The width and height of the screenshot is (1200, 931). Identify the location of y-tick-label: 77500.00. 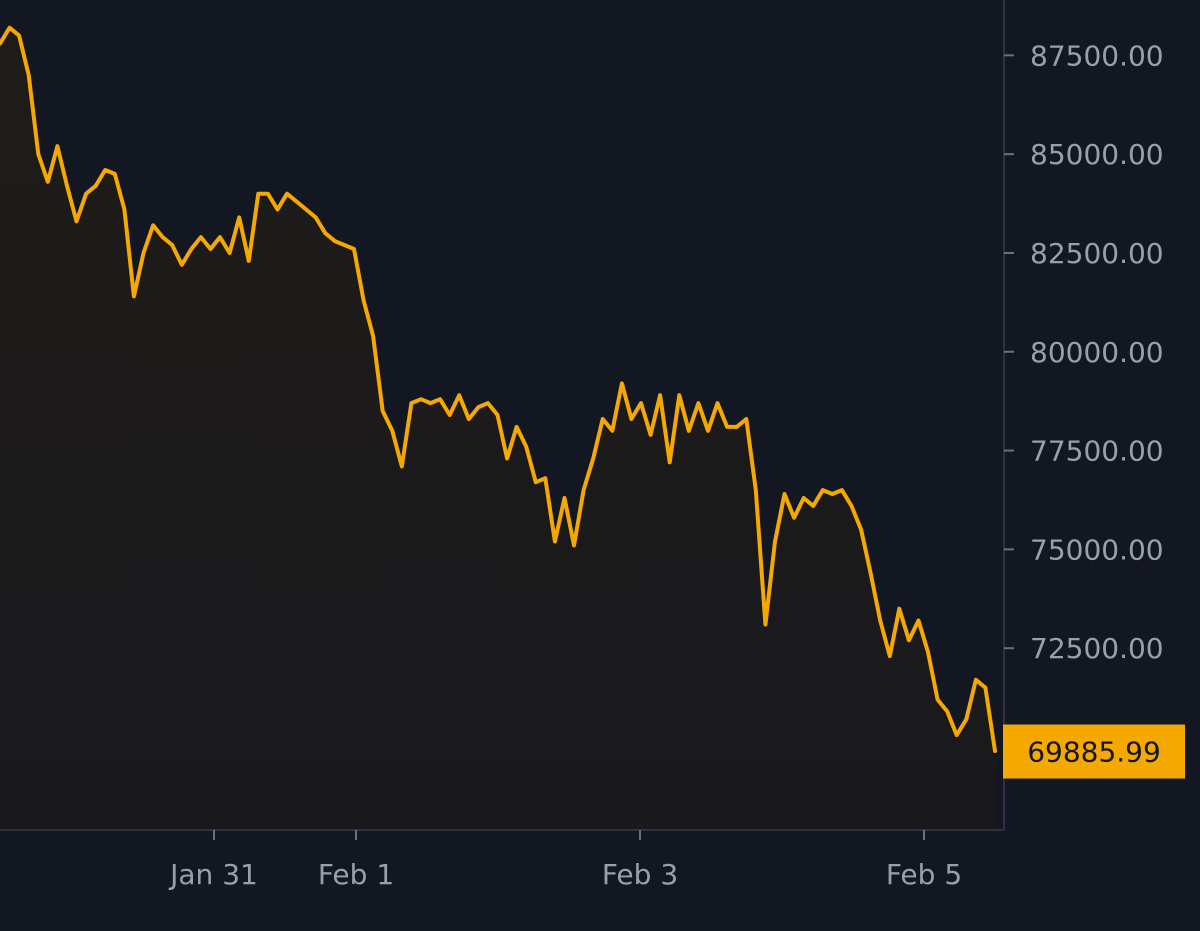
(1097, 451).